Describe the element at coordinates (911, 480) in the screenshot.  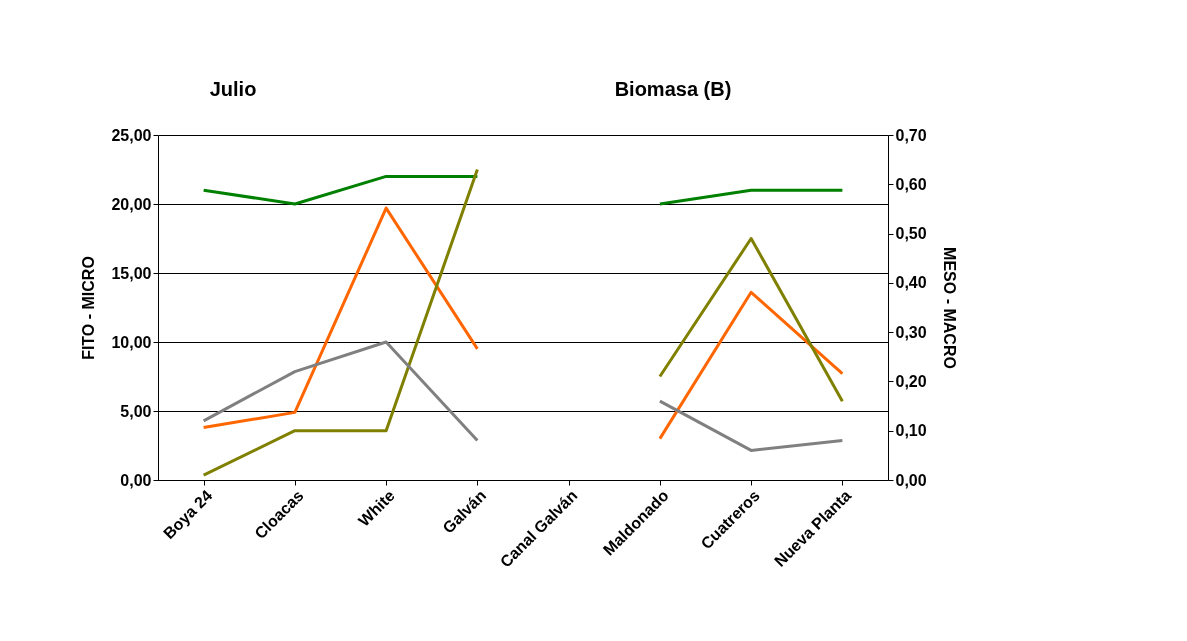
I see `y2-tick-label: 0,00` at that location.